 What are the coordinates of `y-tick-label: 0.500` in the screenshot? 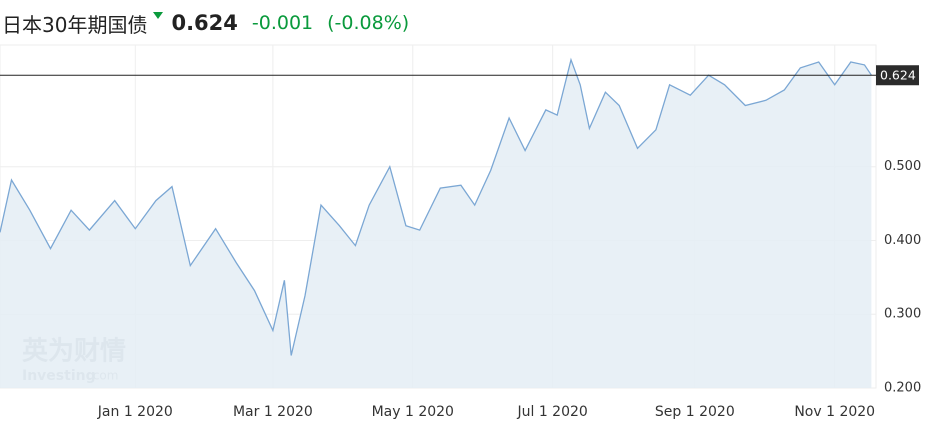 It's located at (902, 166).